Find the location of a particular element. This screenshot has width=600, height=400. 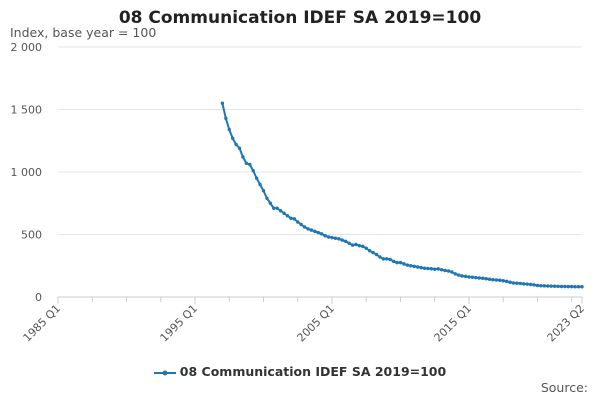

x-tick-label: 2015 Q1 is located at coordinates (453, 323).